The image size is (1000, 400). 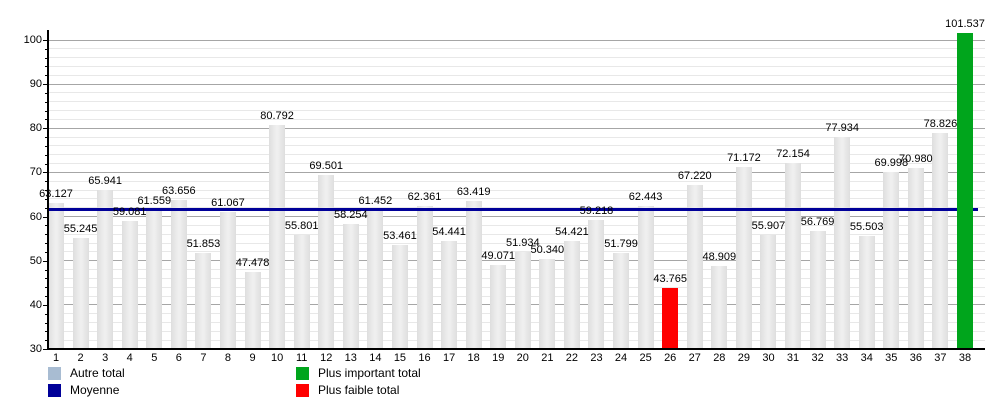 I want to click on x-axis-tick-label: 20, so click(x=522, y=358).